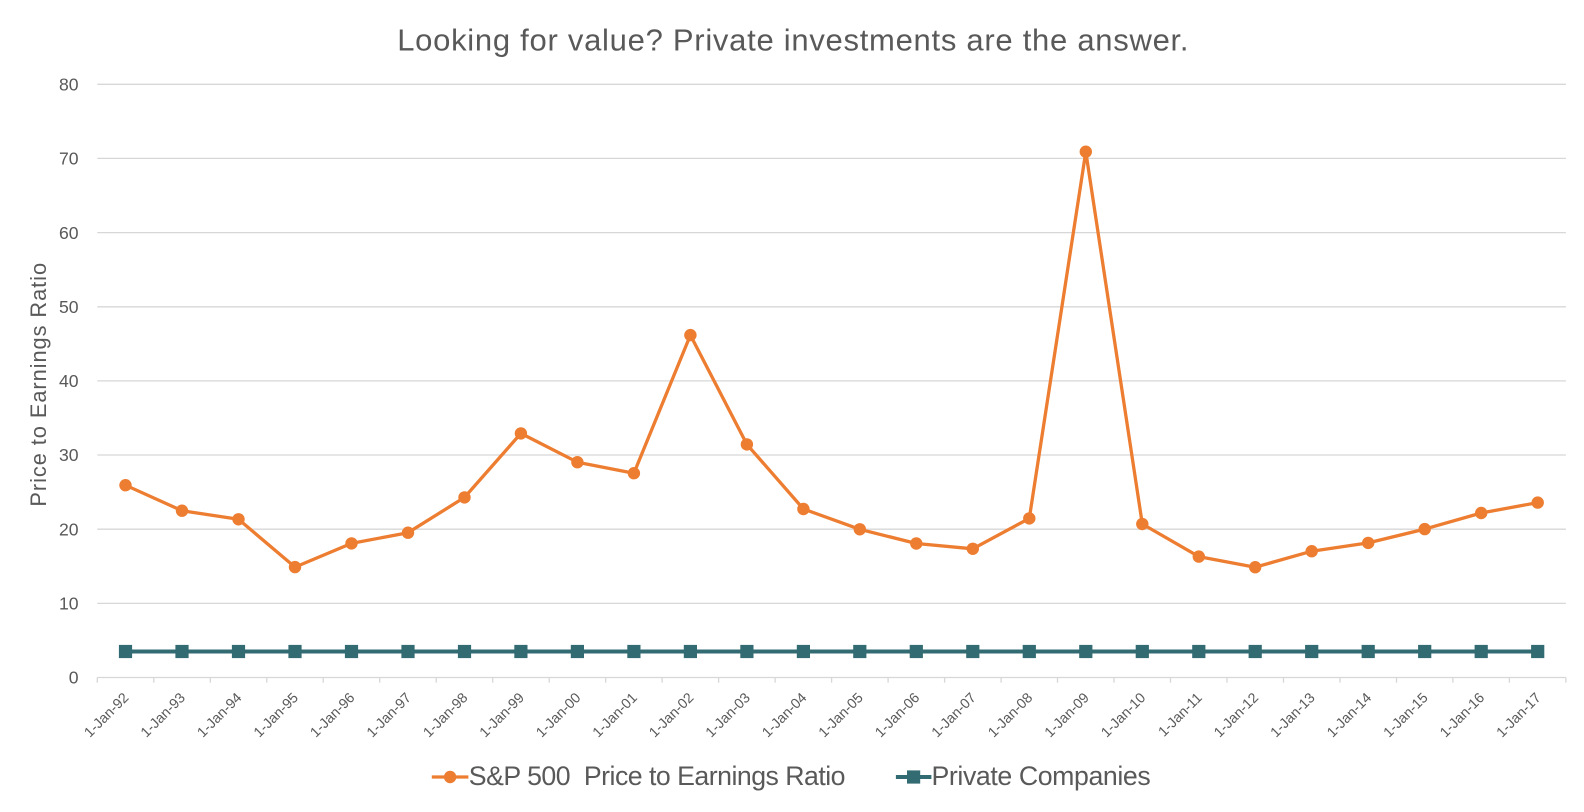 The width and height of the screenshot is (1584, 812). Describe the element at coordinates (69, 604) in the screenshot. I see `svg-text: 10` at that location.